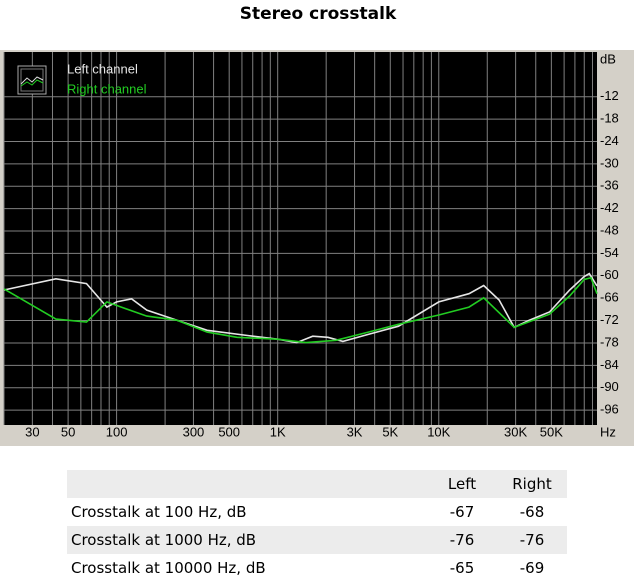  What do you see at coordinates (609, 297) in the screenshot?
I see `y-tick-label: -66` at bounding box center [609, 297].